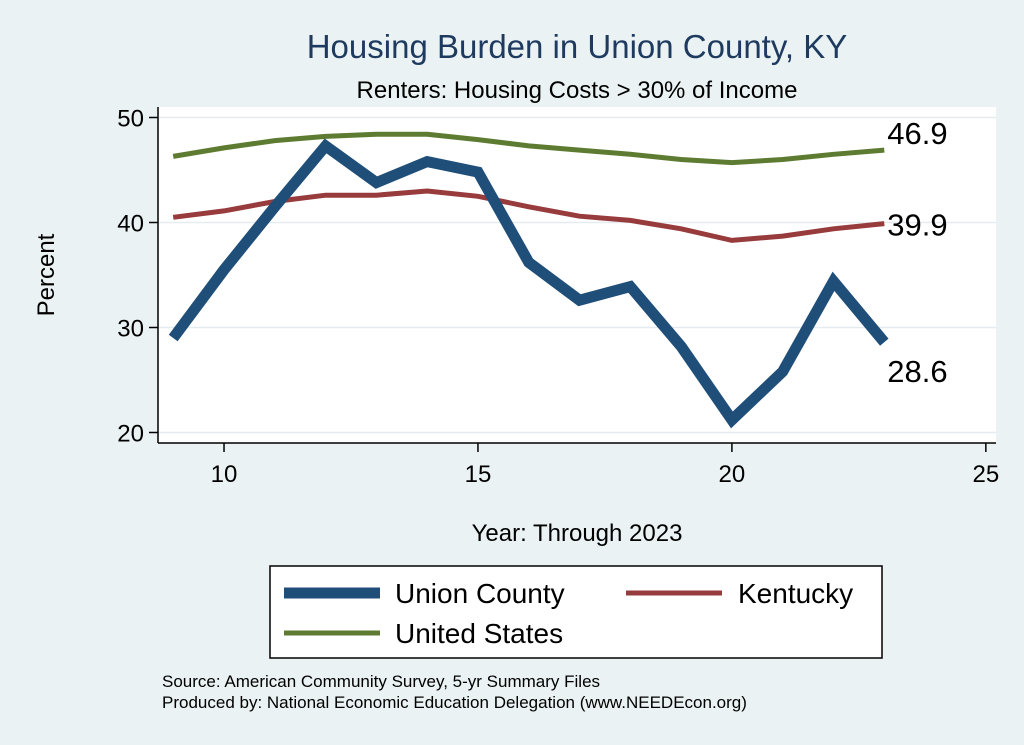 Image resolution: width=1024 pixels, height=745 pixels. What do you see at coordinates (130, 224) in the screenshot?
I see `y-tick-label-40: 40` at bounding box center [130, 224].